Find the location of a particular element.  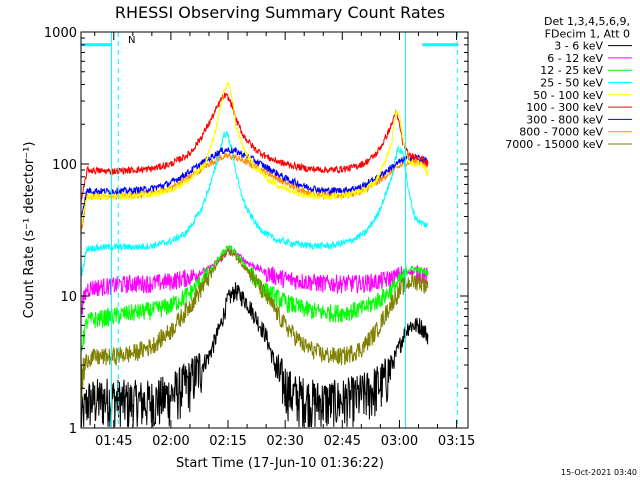

y-tick-label: 10 is located at coordinates (68, 297).